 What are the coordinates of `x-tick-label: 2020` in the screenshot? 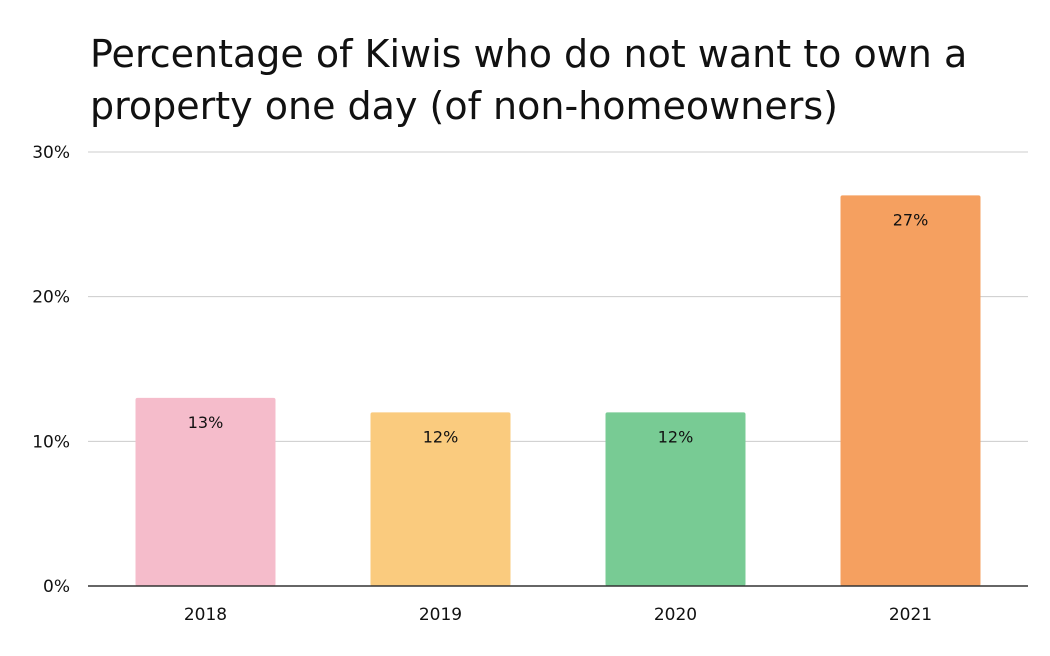 It's located at (675, 615).